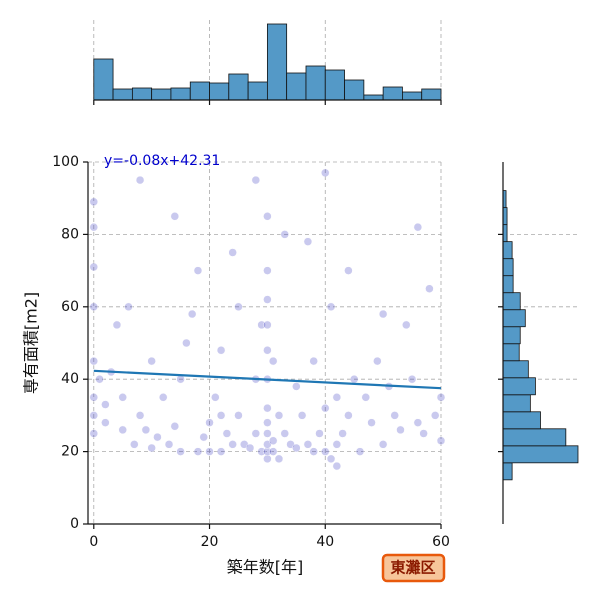  I want to click on y-tick-label: 40, so click(70, 379).